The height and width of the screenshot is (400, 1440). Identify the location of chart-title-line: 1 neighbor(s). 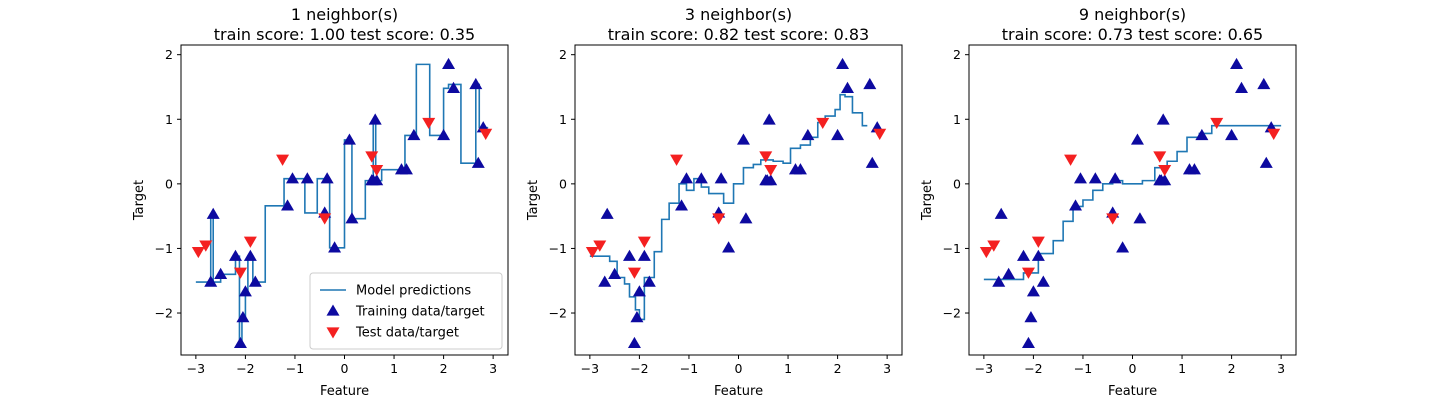
(344, 14).